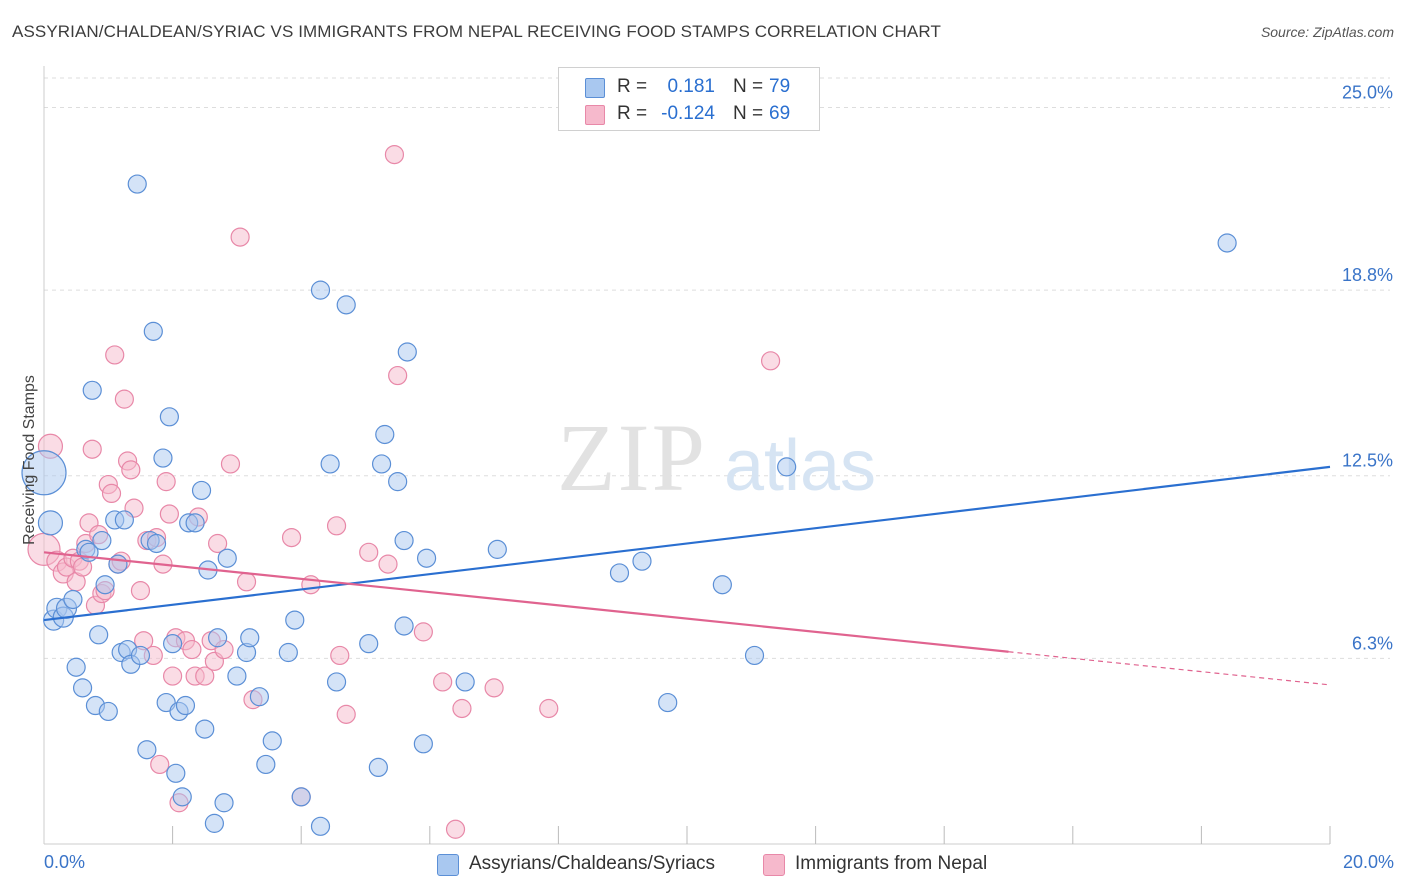  Describe the element at coordinates (780, 113) in the screenshot. I see `n-value: 69` at that location.